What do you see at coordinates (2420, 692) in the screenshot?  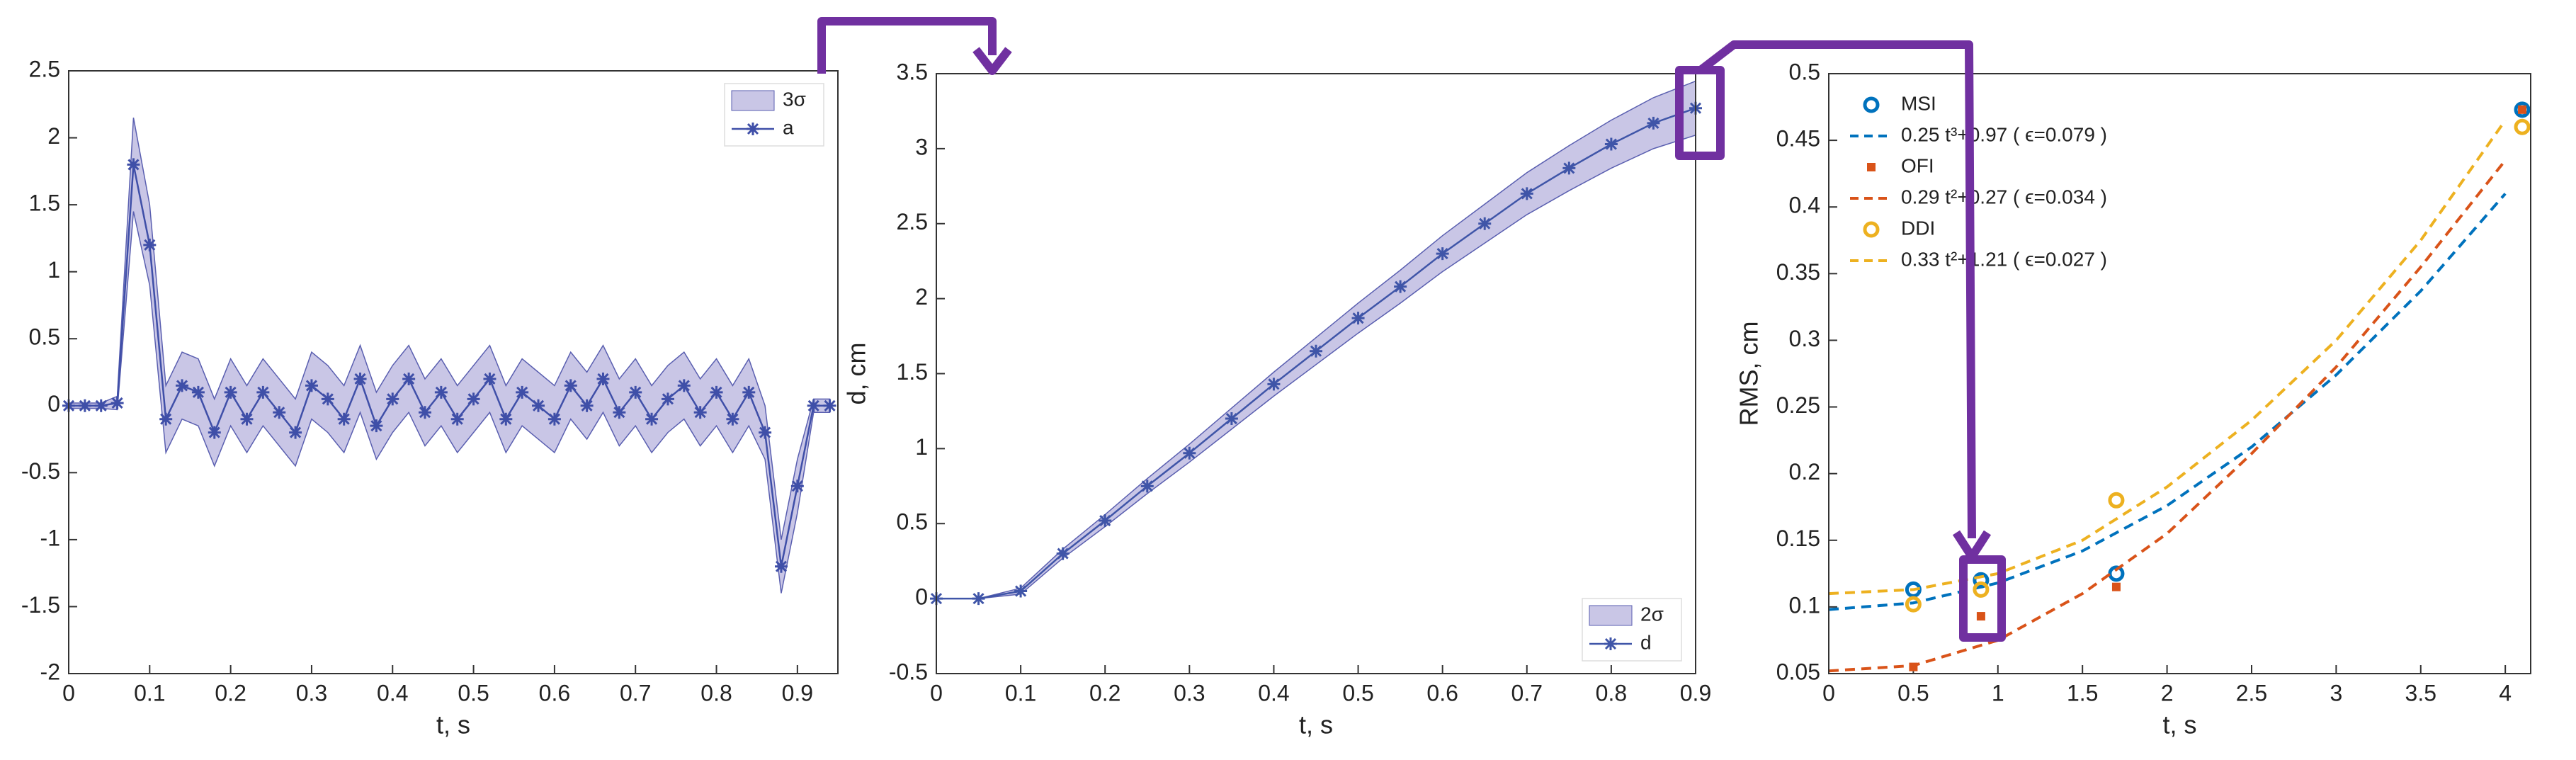 I see `x-tick-label: 3.5` at bounding box center [2420, 692].